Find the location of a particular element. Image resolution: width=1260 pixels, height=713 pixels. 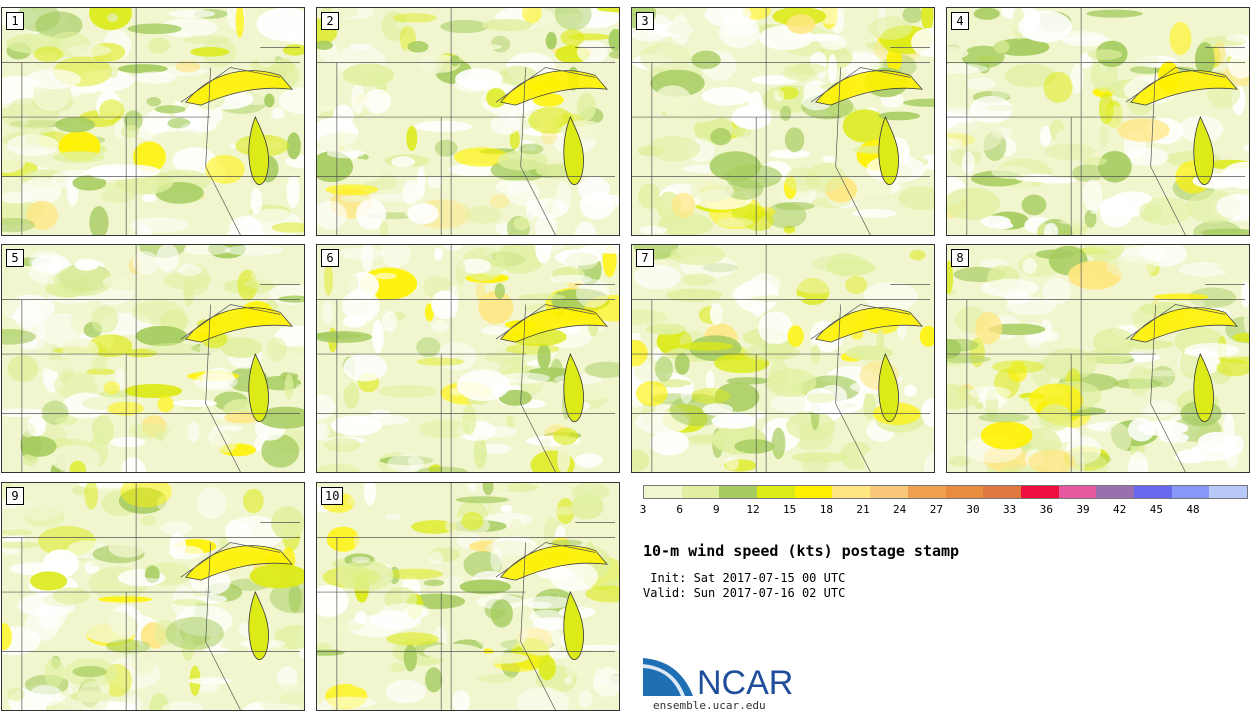

panel-number: 3 is located at coordinates (645, 21).